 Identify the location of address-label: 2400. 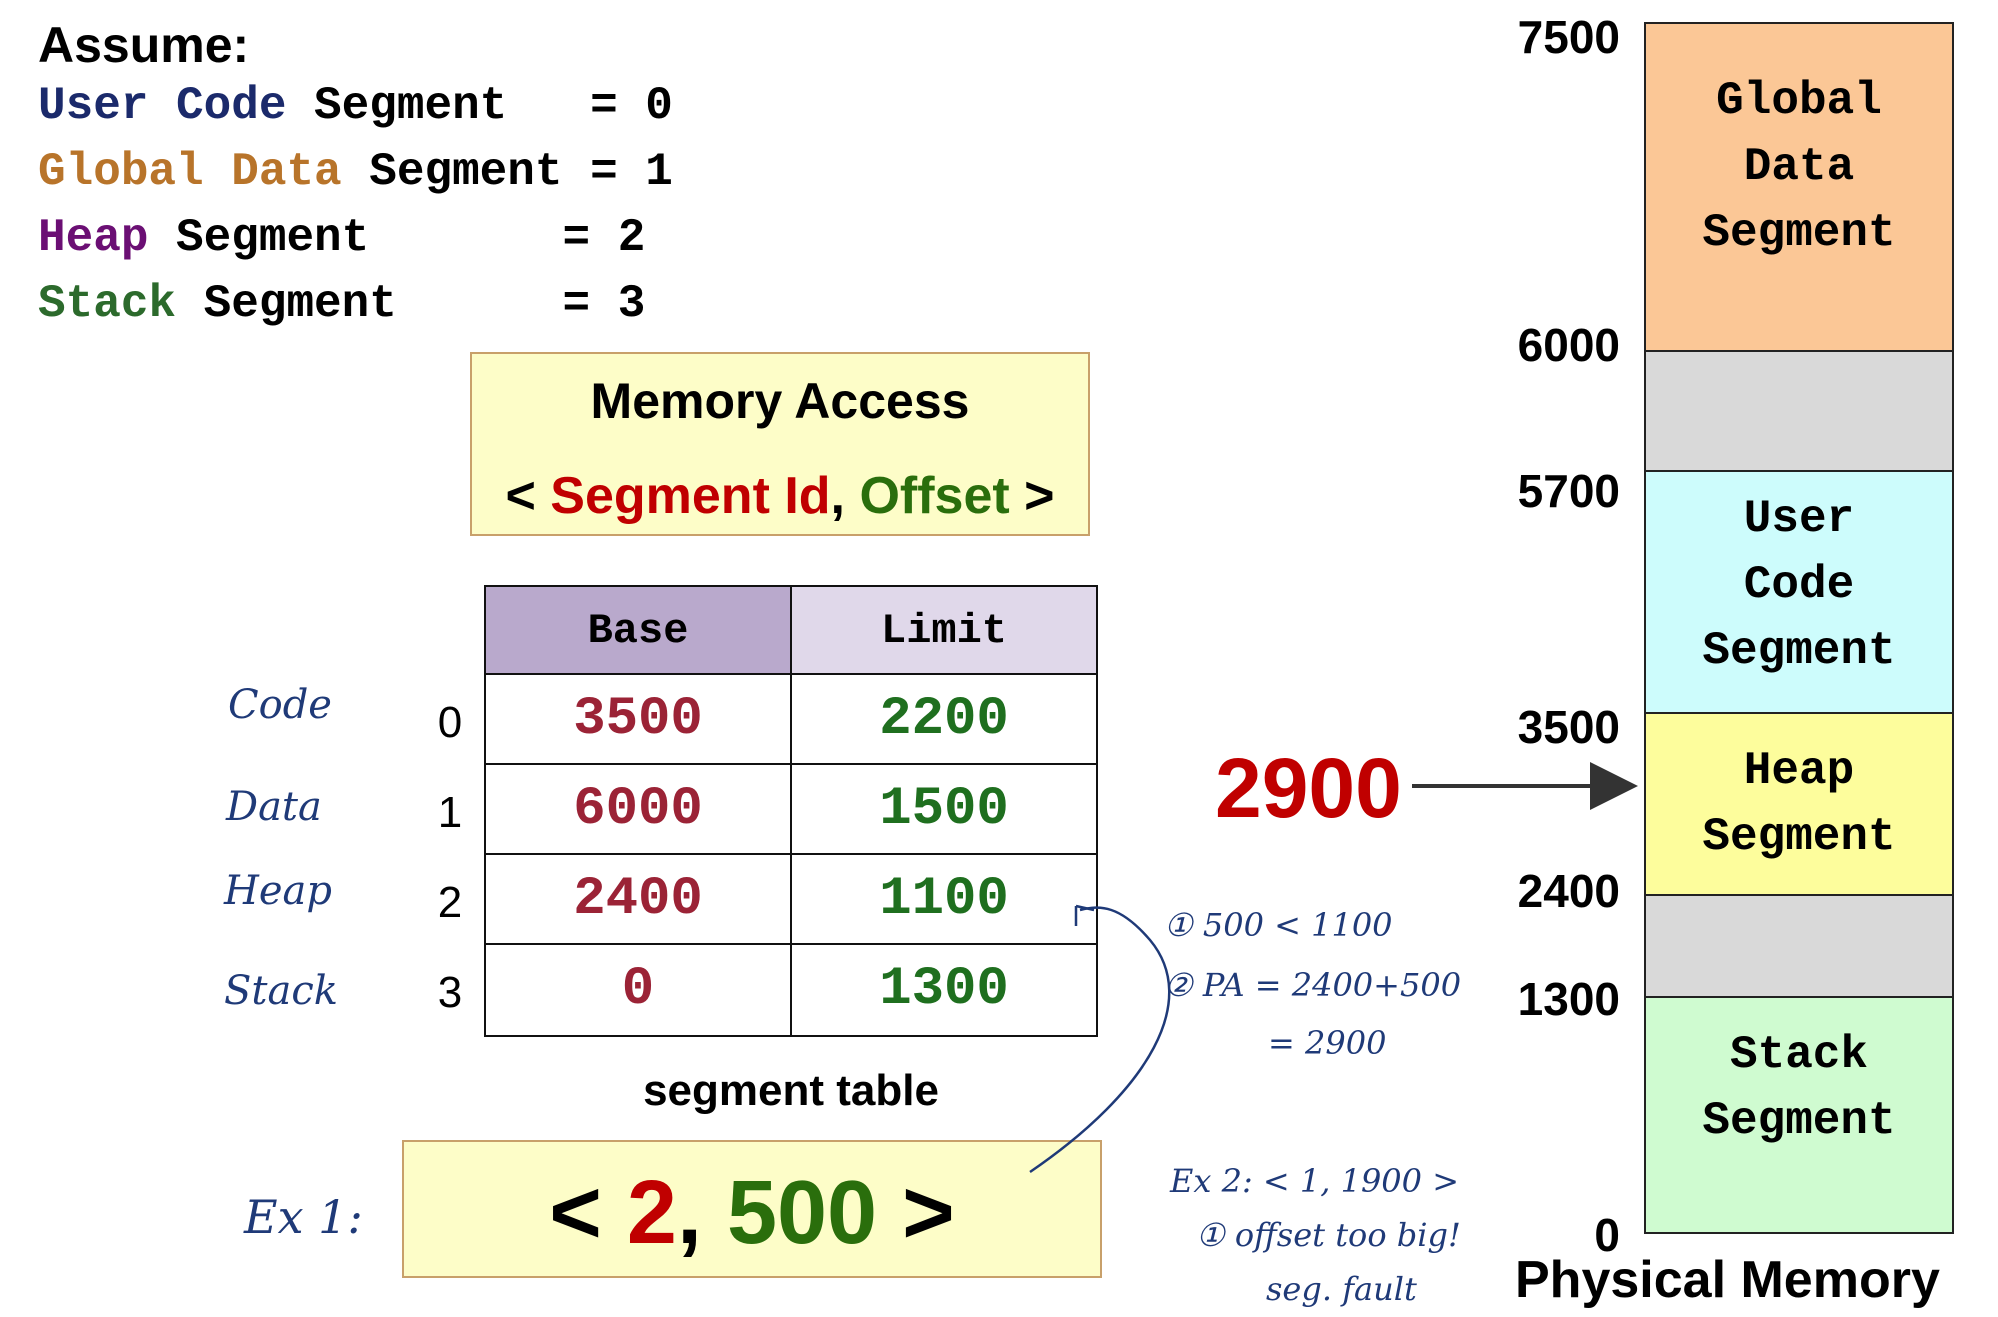
(1568, 891).